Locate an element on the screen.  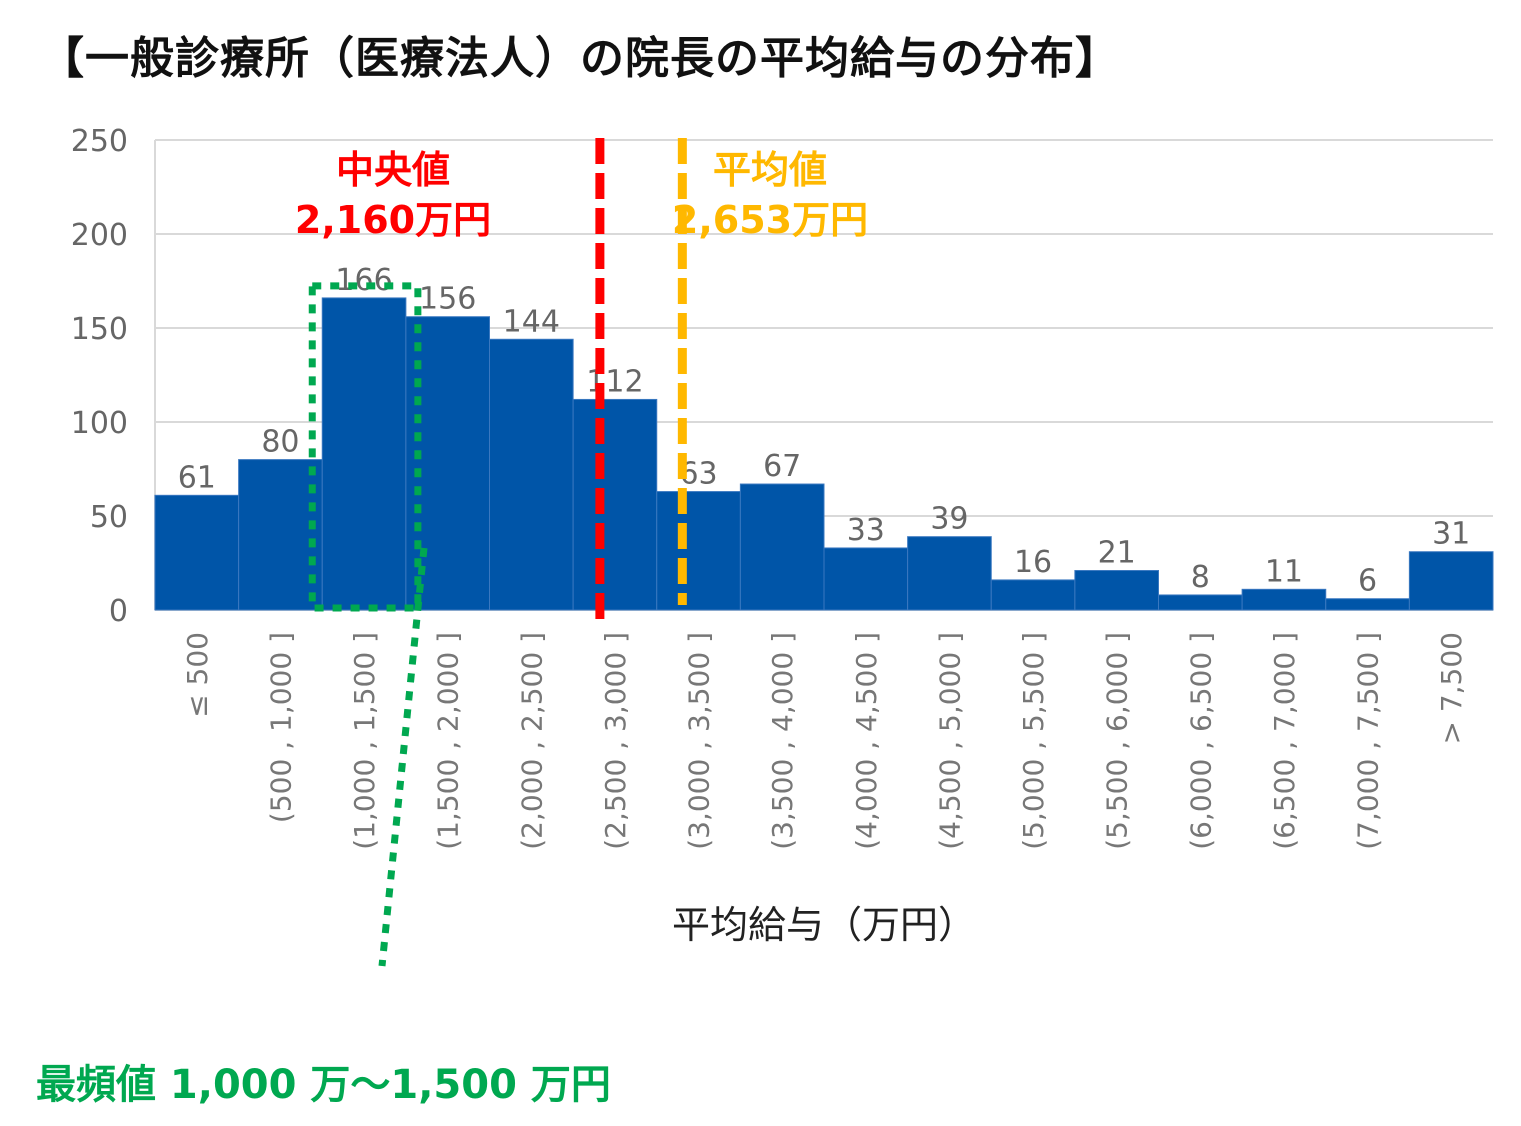
data-label: 11 is located at coordinates (1284, 571).